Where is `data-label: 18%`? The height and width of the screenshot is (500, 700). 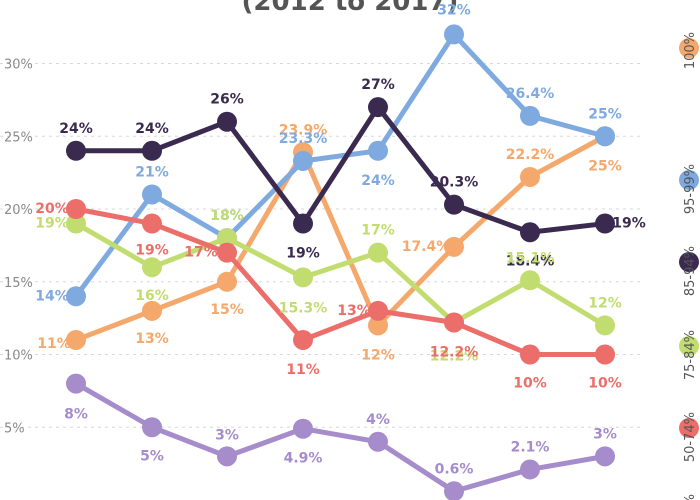
data-label: 18% is located at coordinates (227, 216).